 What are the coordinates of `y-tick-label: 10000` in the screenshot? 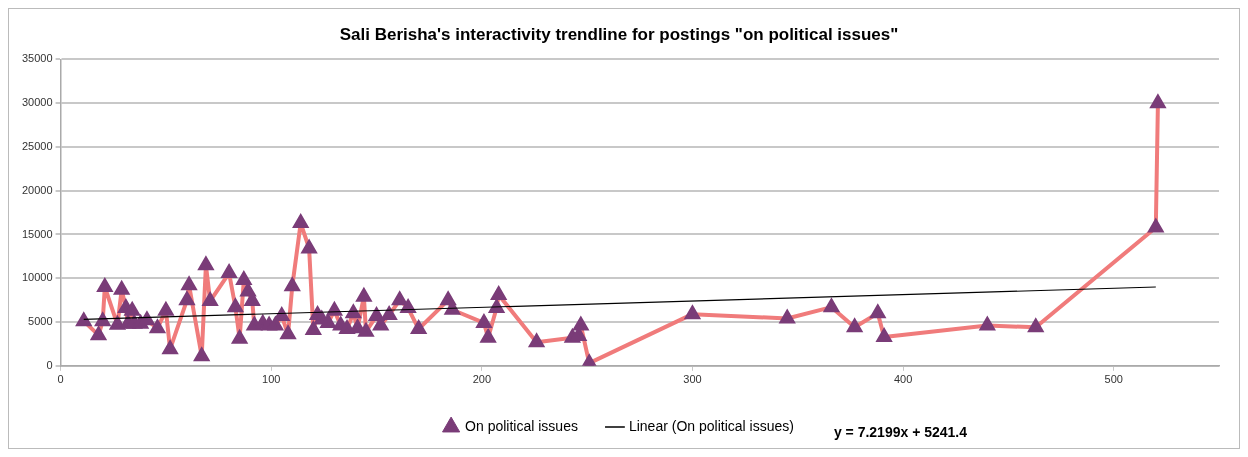 It's located at (37, 277).